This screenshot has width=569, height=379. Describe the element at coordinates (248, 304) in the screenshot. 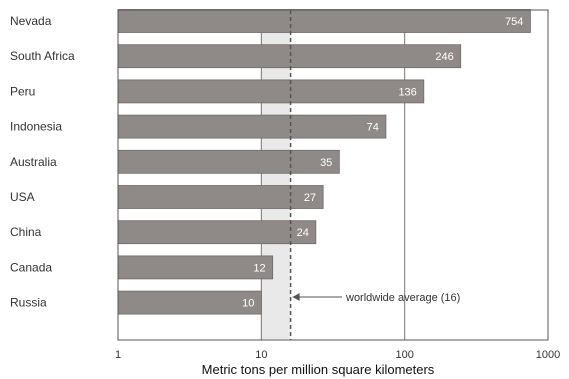

I see `bar-value-label: 10` at that location.